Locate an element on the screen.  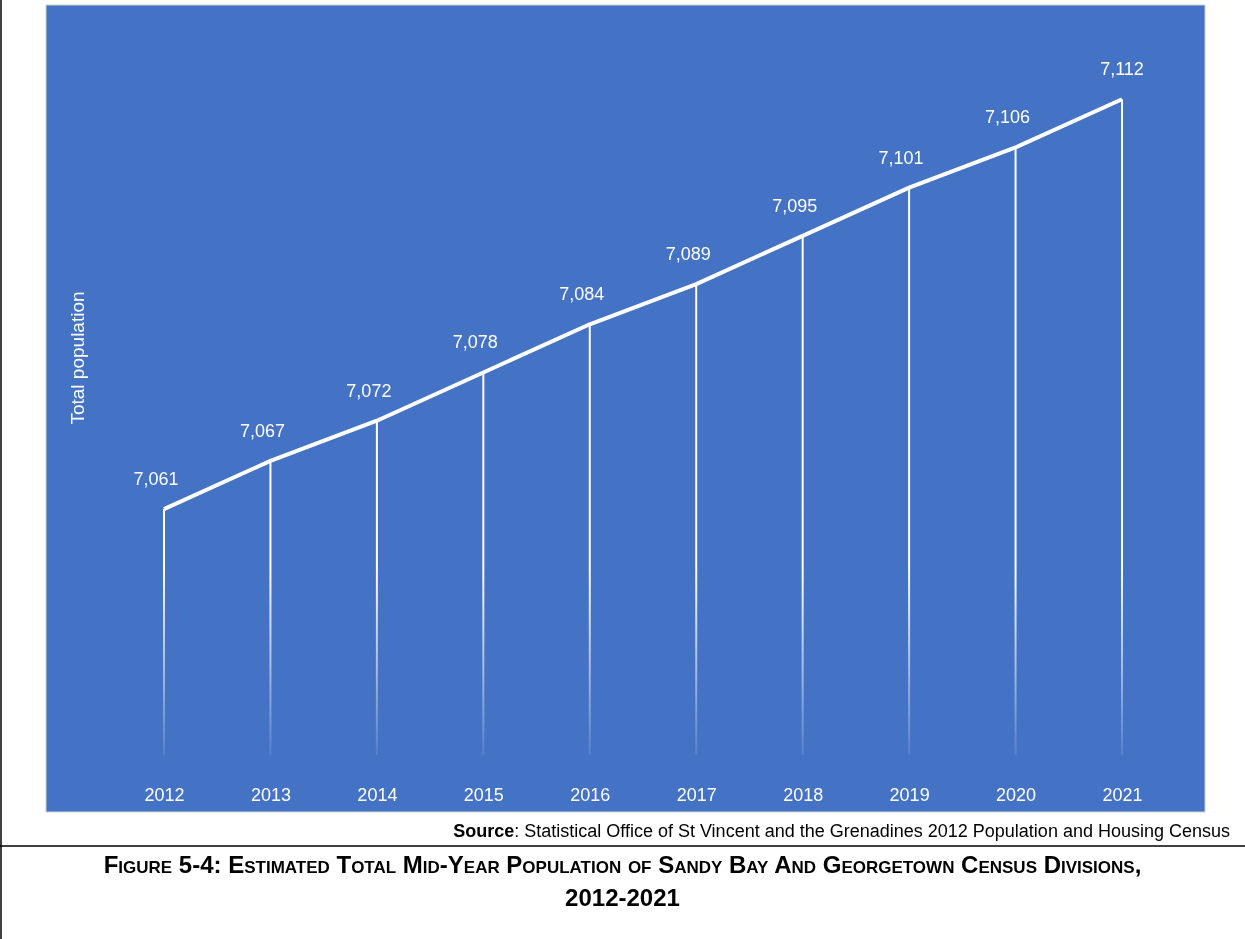
x-tick-label: 2014 is located at coordinates (377, 794).